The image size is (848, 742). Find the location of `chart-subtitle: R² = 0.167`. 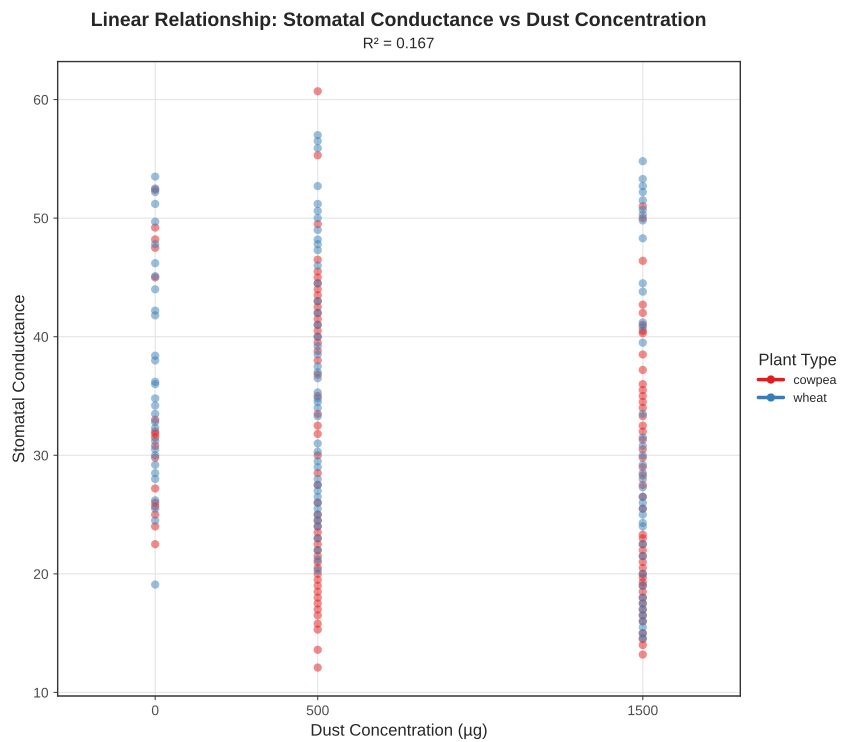

chart-subtitle: R² = 0.167 is located at coordinates (399, 43).